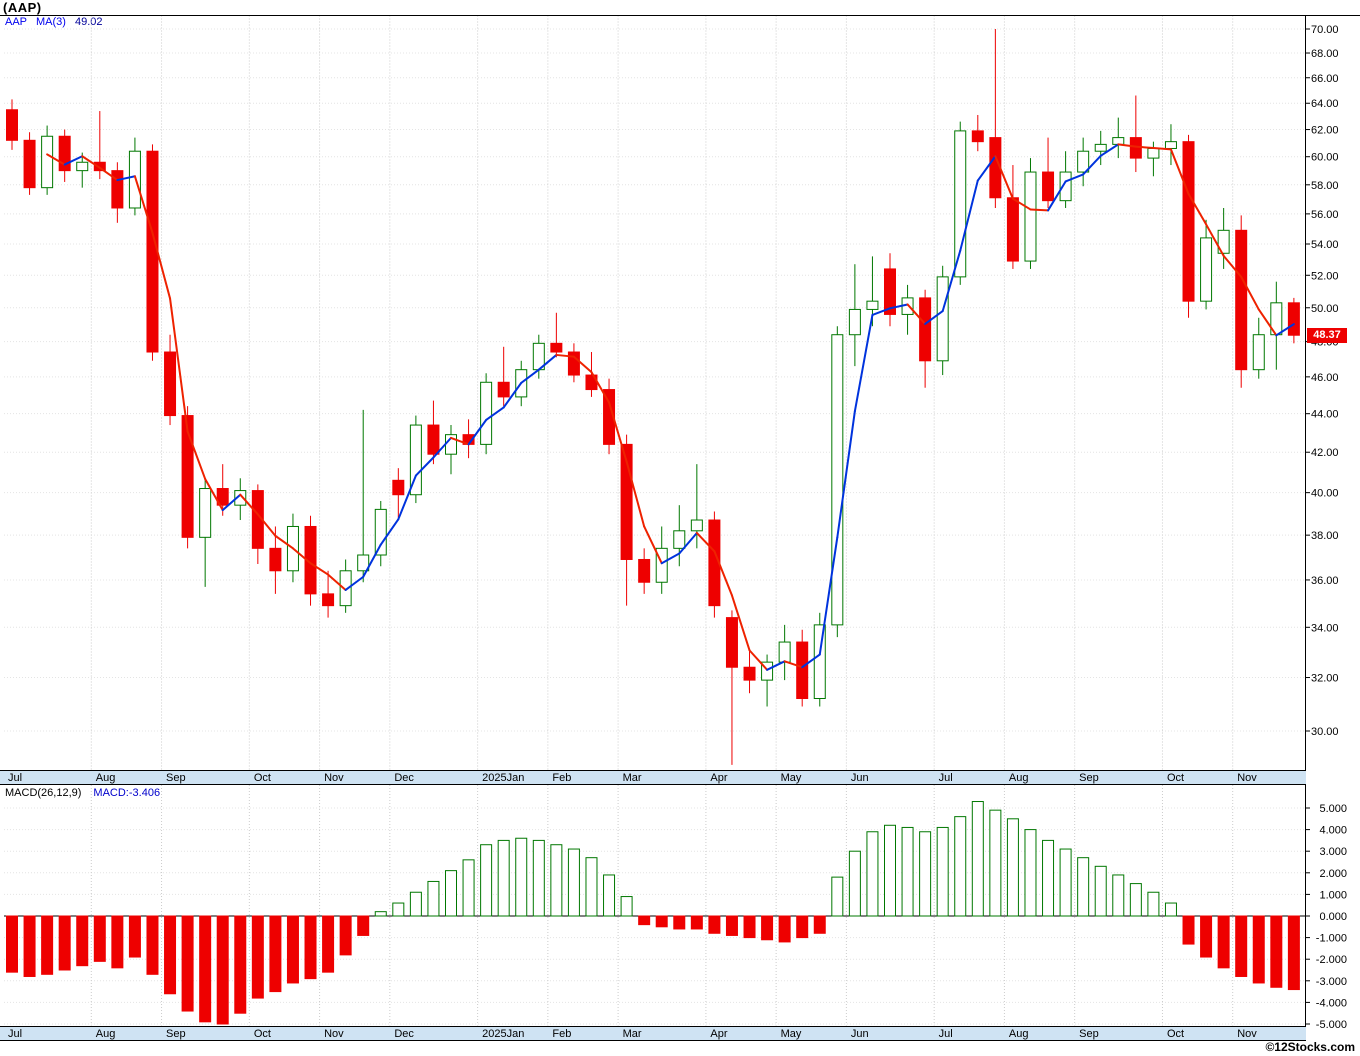 Image resolution: width=1360 pixels, height=1056 pixels. What do you see at coordinates (1310, 1047) in the screenshot?
I see `copyright: ©12Stocks.com` at bounding box center [1310, 1047].